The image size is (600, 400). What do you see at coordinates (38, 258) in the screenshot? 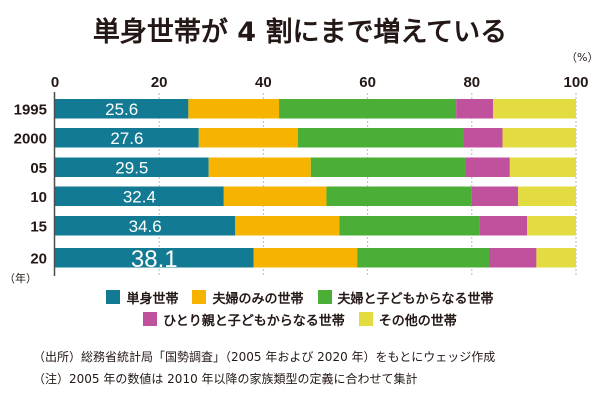
I see `y-category-label: 20` at bounding box center [38, 258].